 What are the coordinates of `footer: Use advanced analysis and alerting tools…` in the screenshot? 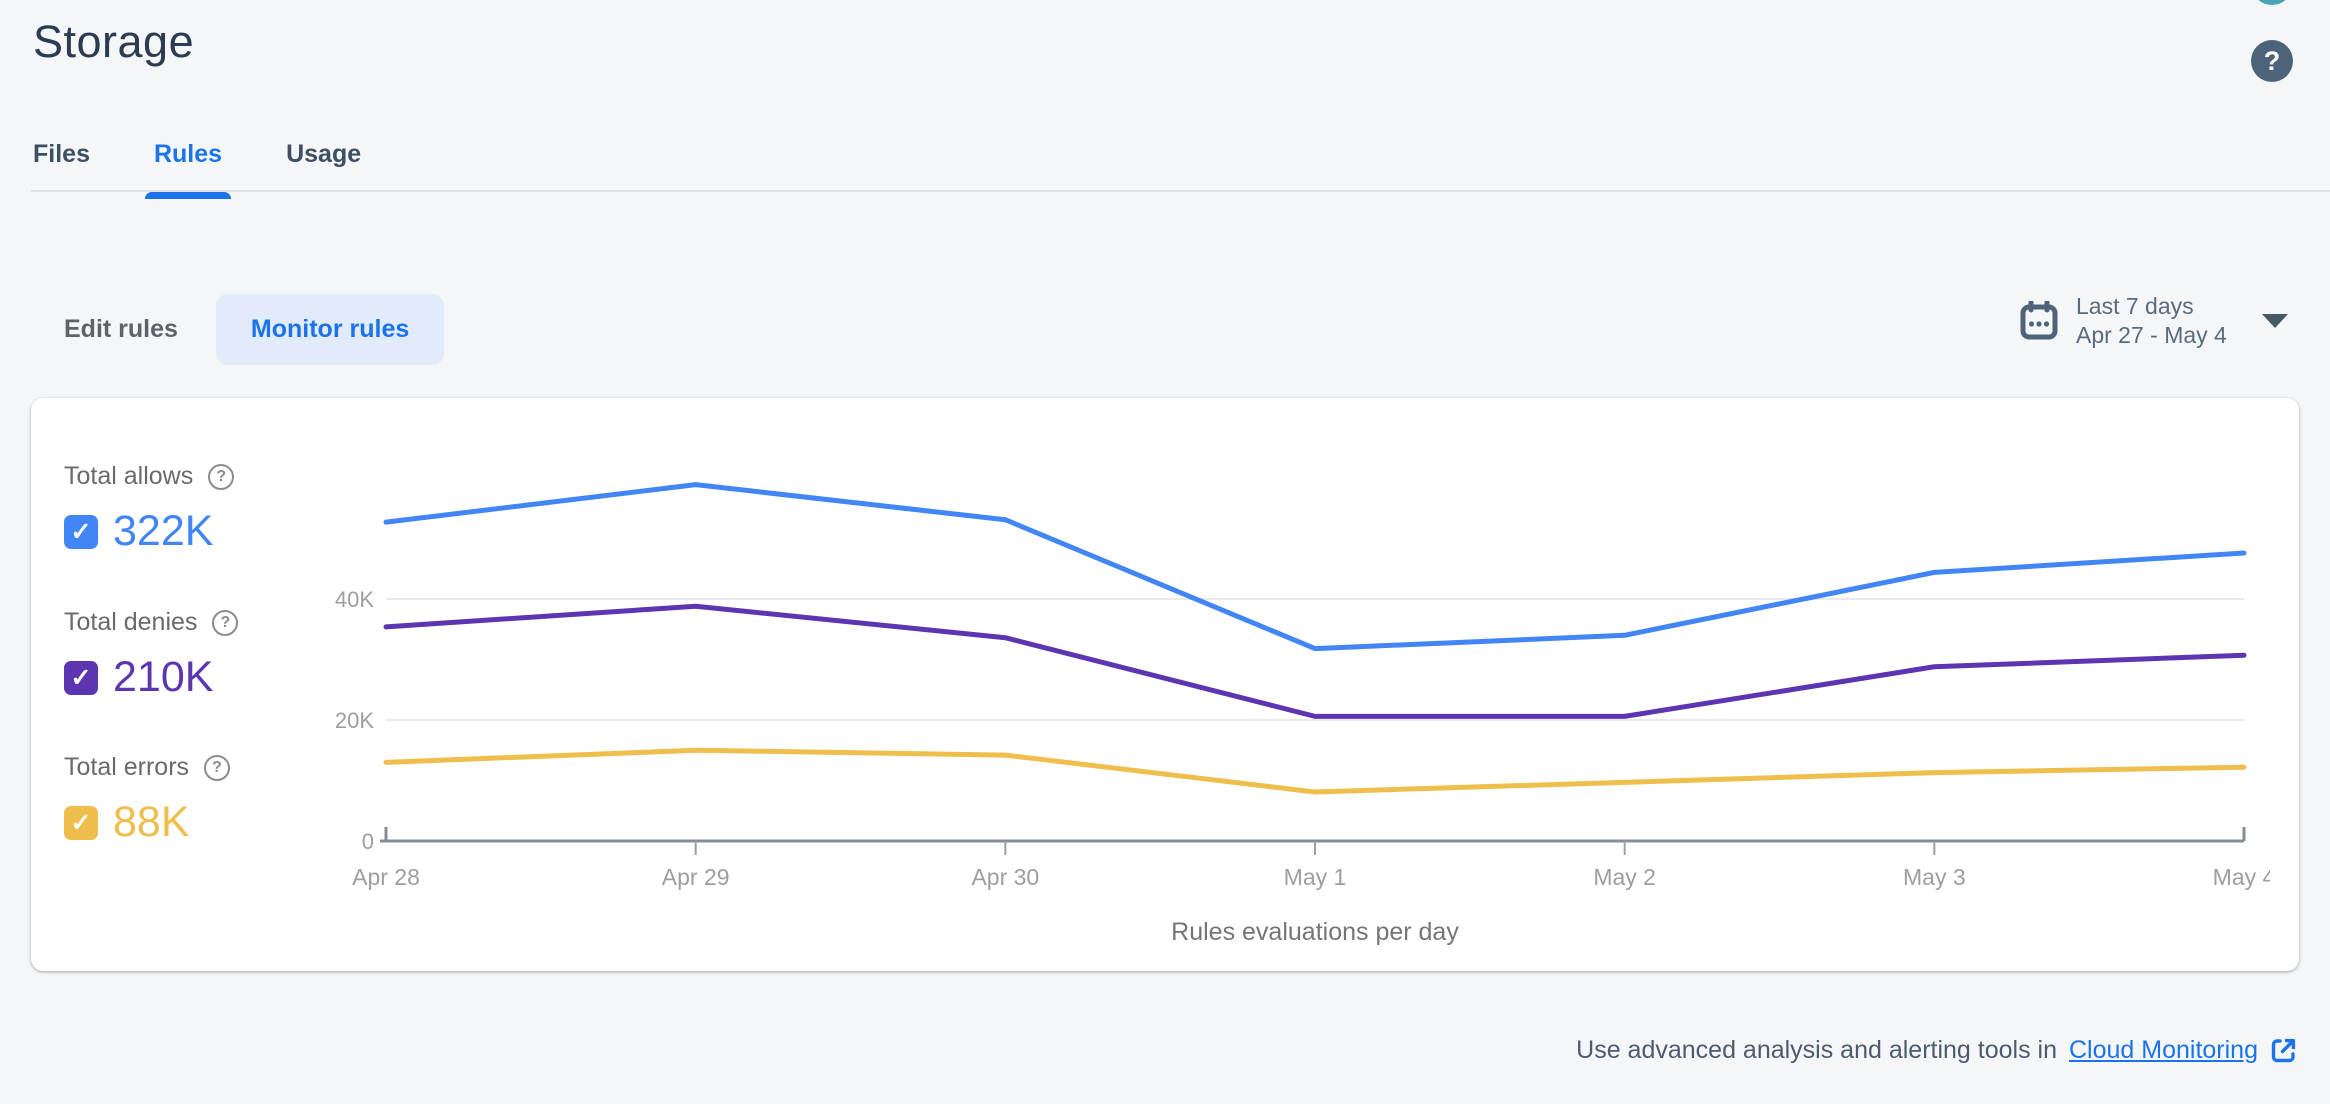 It's located at (1936, 1050).